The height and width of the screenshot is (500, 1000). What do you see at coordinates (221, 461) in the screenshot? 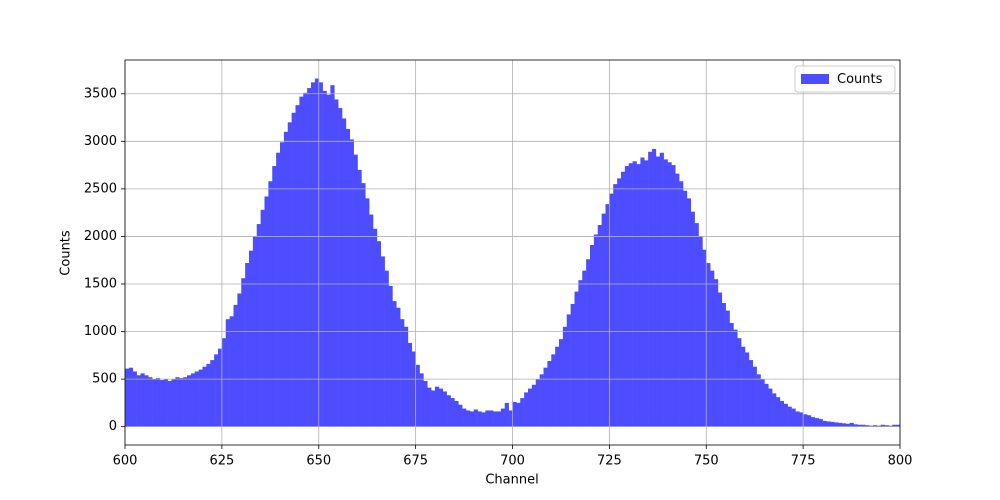
I see `x-tick-label: 625` at bounding box center [221, 461].